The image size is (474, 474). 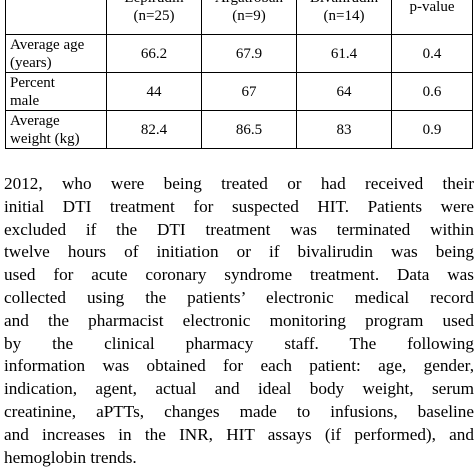 I want to click on header-cell: Argatroban(n=9), so click(x=249, y=17).